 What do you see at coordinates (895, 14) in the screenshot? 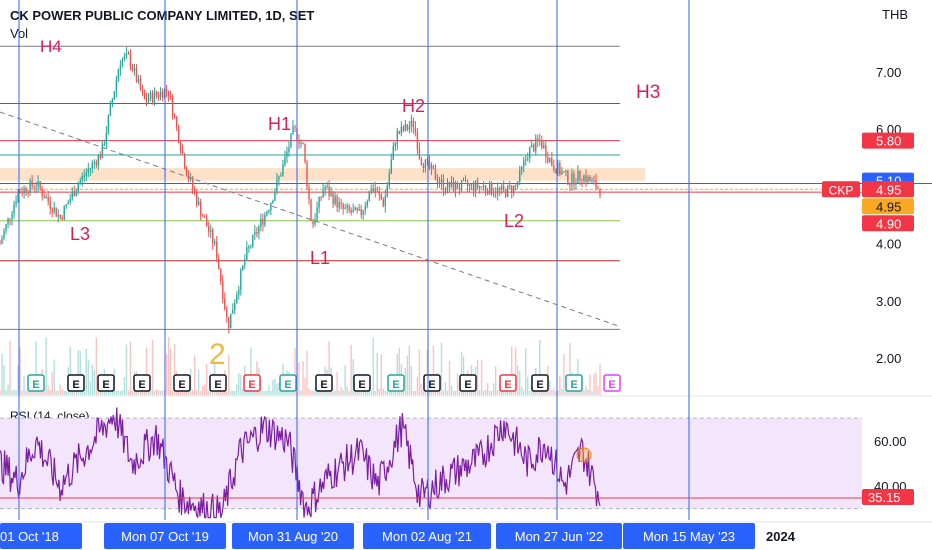
I see `currency-label: THB` at bounding box center [895, 14].